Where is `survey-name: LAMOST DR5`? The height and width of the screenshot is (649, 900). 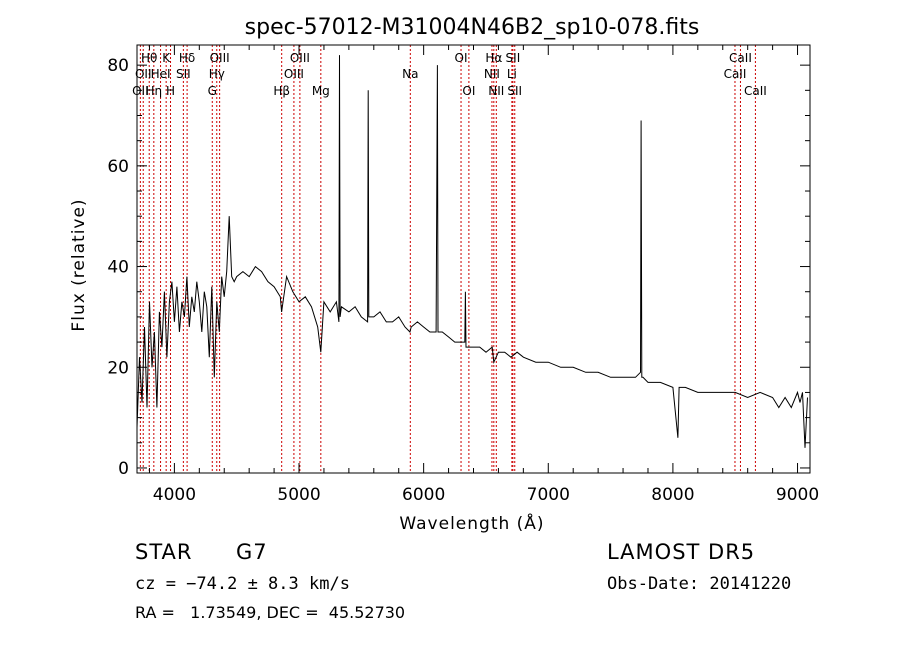
survey-name: LAMOST DR5 is located at coordinates (681, 552).